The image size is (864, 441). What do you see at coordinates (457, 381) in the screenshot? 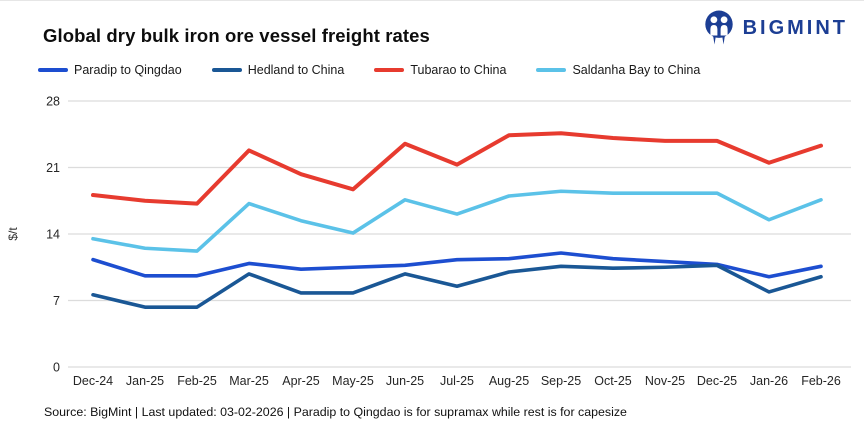
I see `x-tick-label: Jul-25` at bounding box center [457, 381].